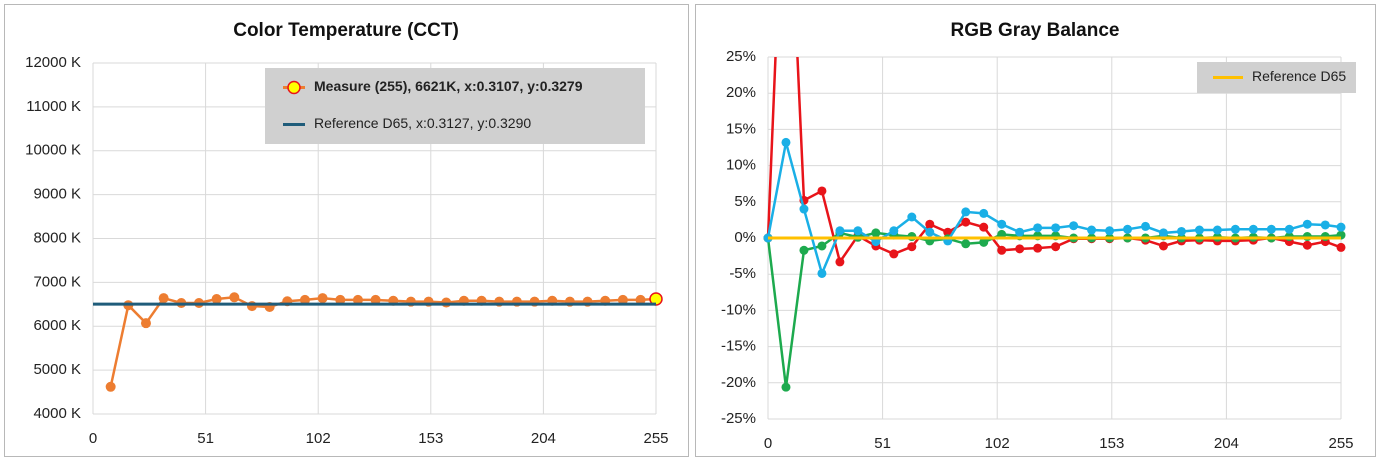 The image size is (1379, 462). Describe the element at coordinates (741, 92) in the screenshot. I see `y-tick-label: 20%` at that location.